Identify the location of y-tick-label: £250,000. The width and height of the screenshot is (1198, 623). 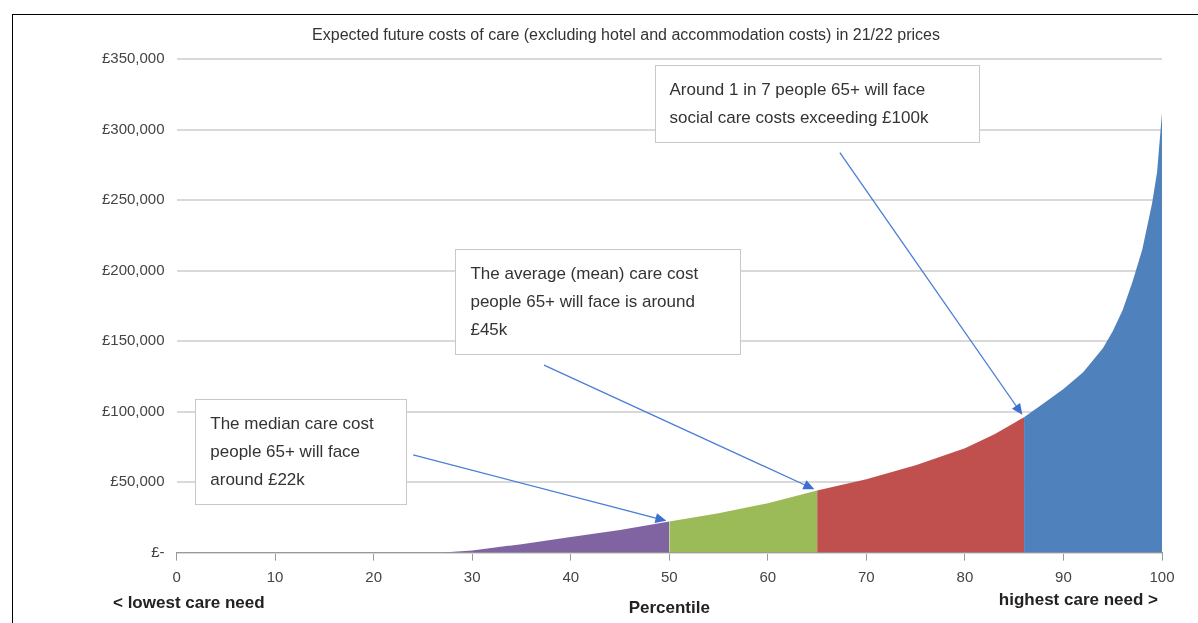
(133, 199).